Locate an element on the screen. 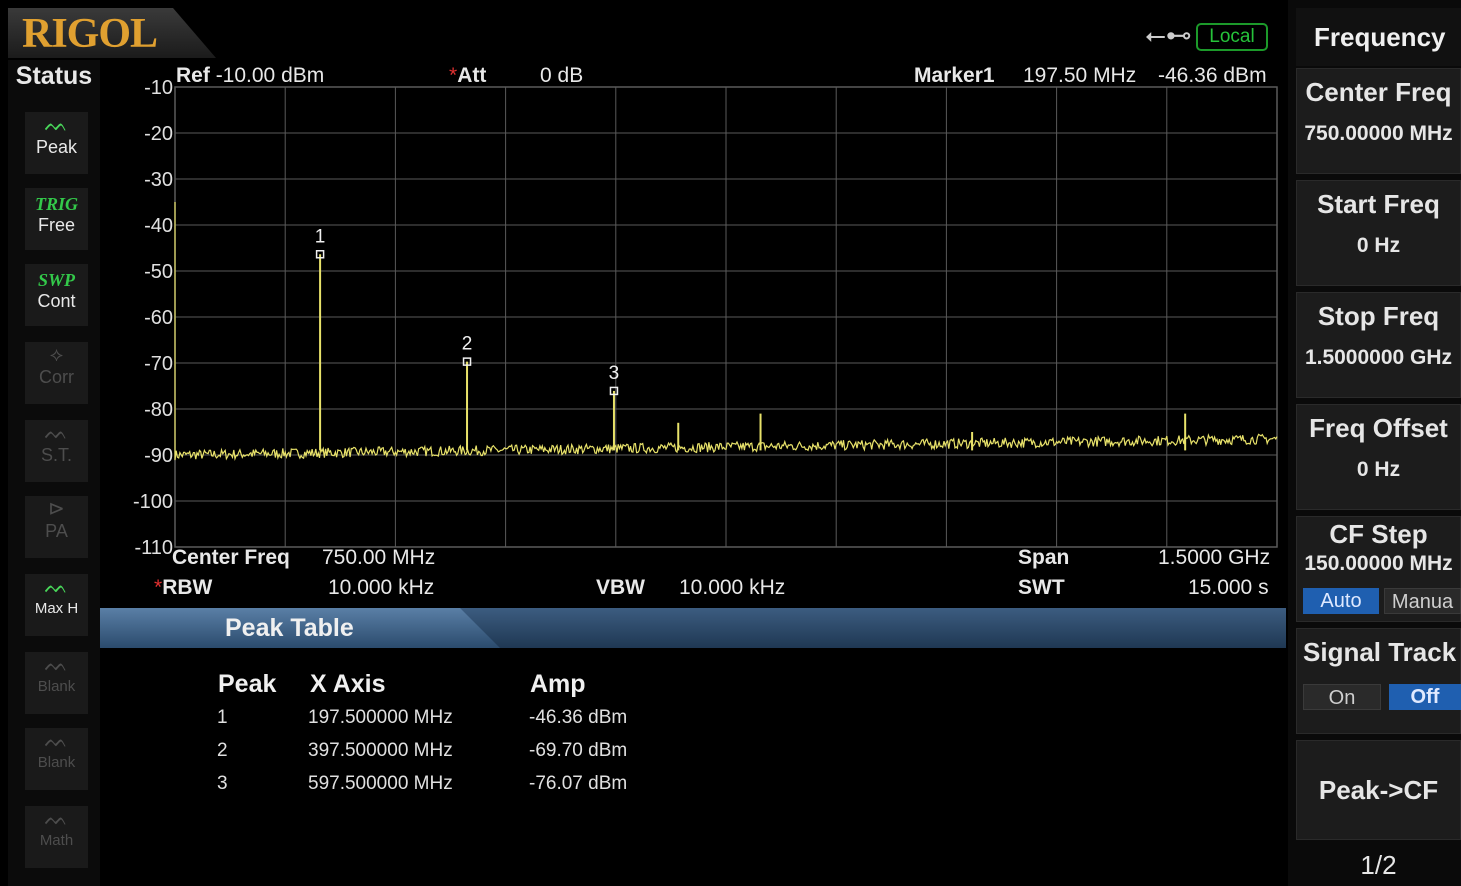 The width and height of the screenshot is (1461, 886). att-uncoupled-mark: * is located at coordinates (453, 75).